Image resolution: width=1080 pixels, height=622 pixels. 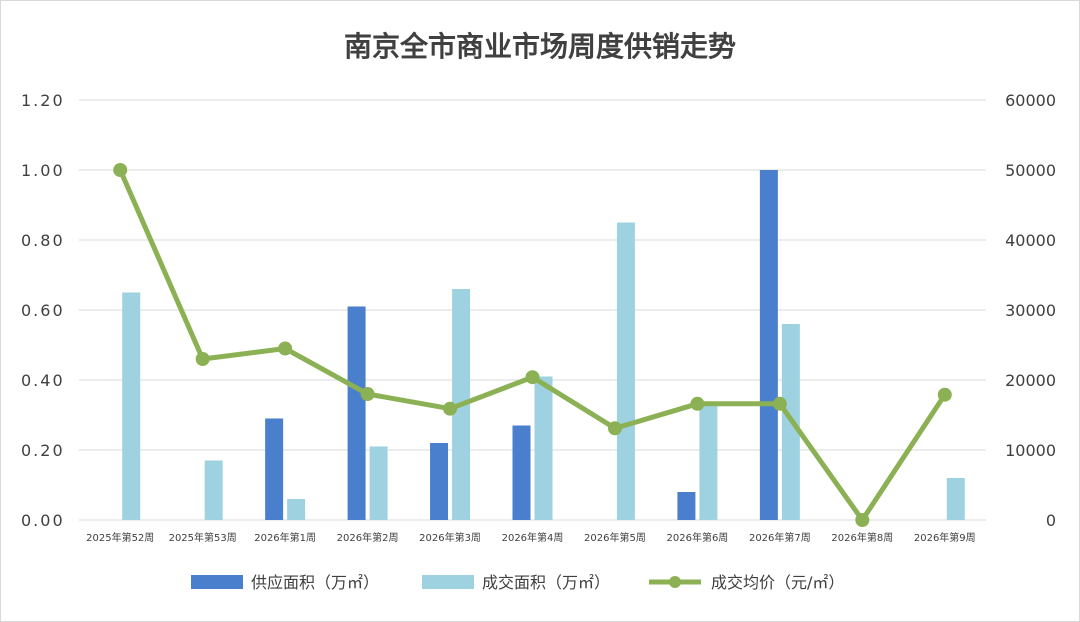 I want to click on y-right-tick-label: 20000, so click(x=1030, y=380).